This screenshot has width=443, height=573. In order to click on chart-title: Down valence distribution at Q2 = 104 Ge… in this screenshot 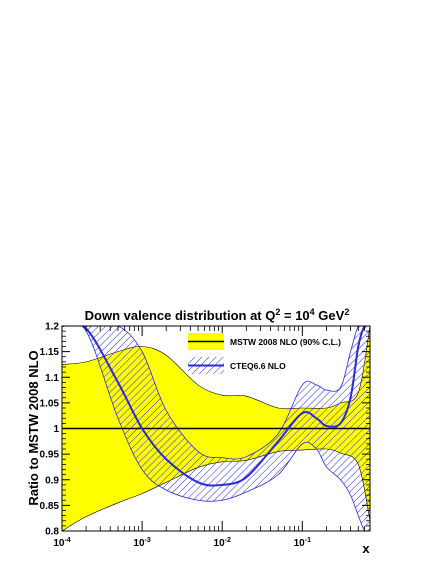, I will do `click(217, 315)`.